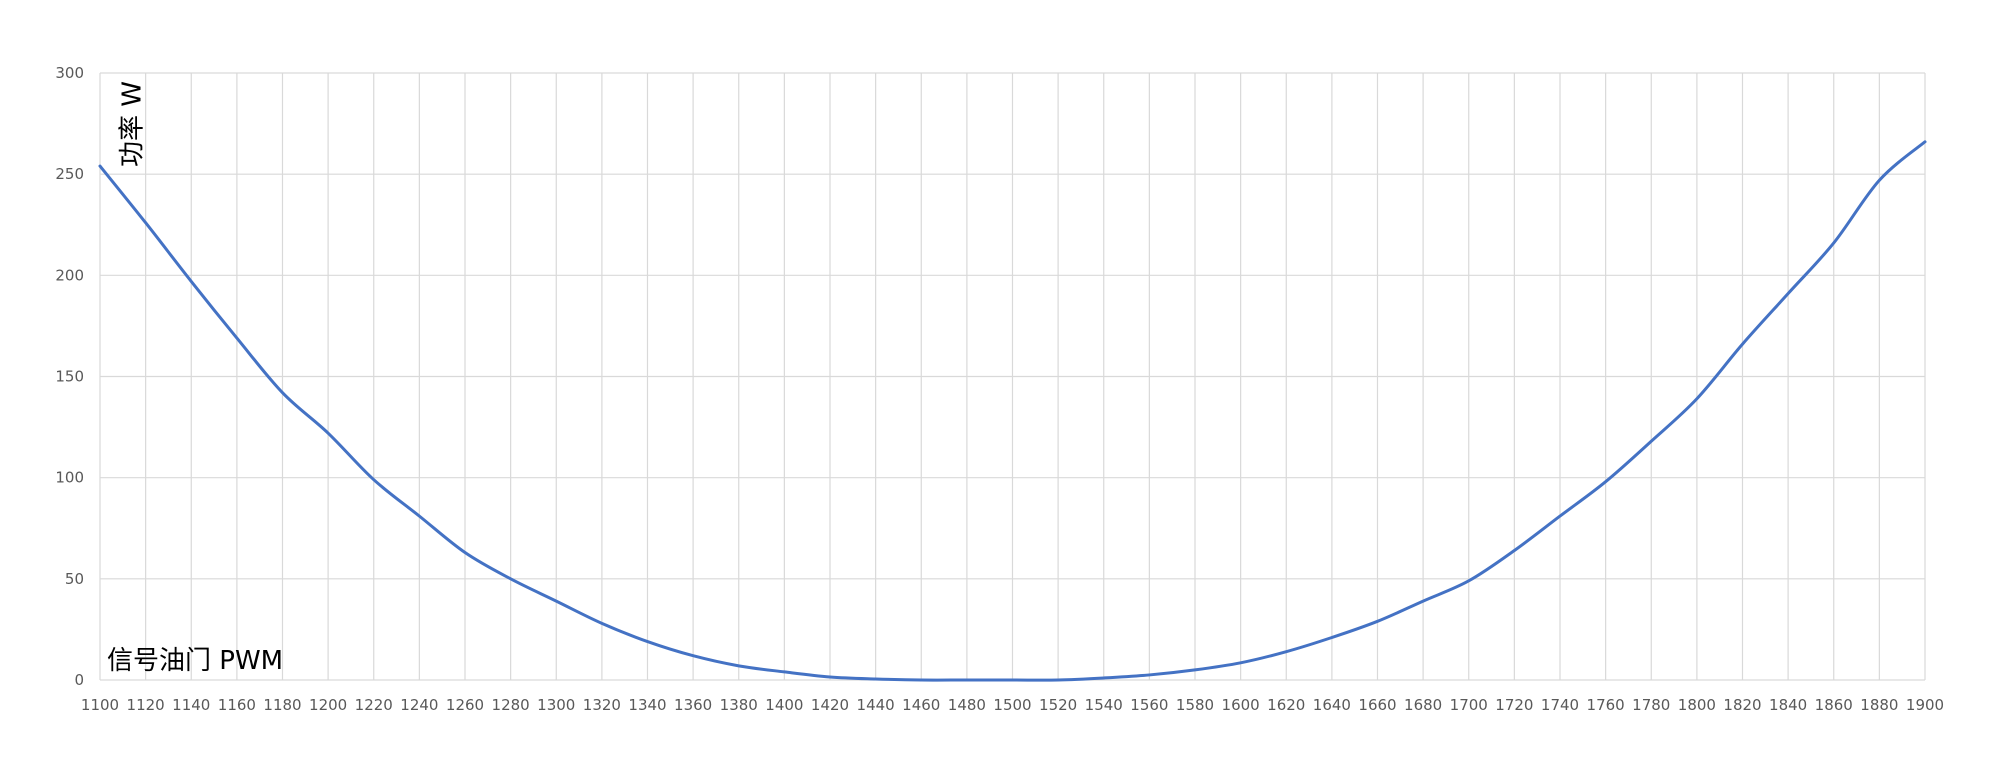 The width and height of the screenshot is (2000, 775). Describe the element at coordinates (1377, 705) in the screenshot. I see `x-tick-label: 1660` at that location.